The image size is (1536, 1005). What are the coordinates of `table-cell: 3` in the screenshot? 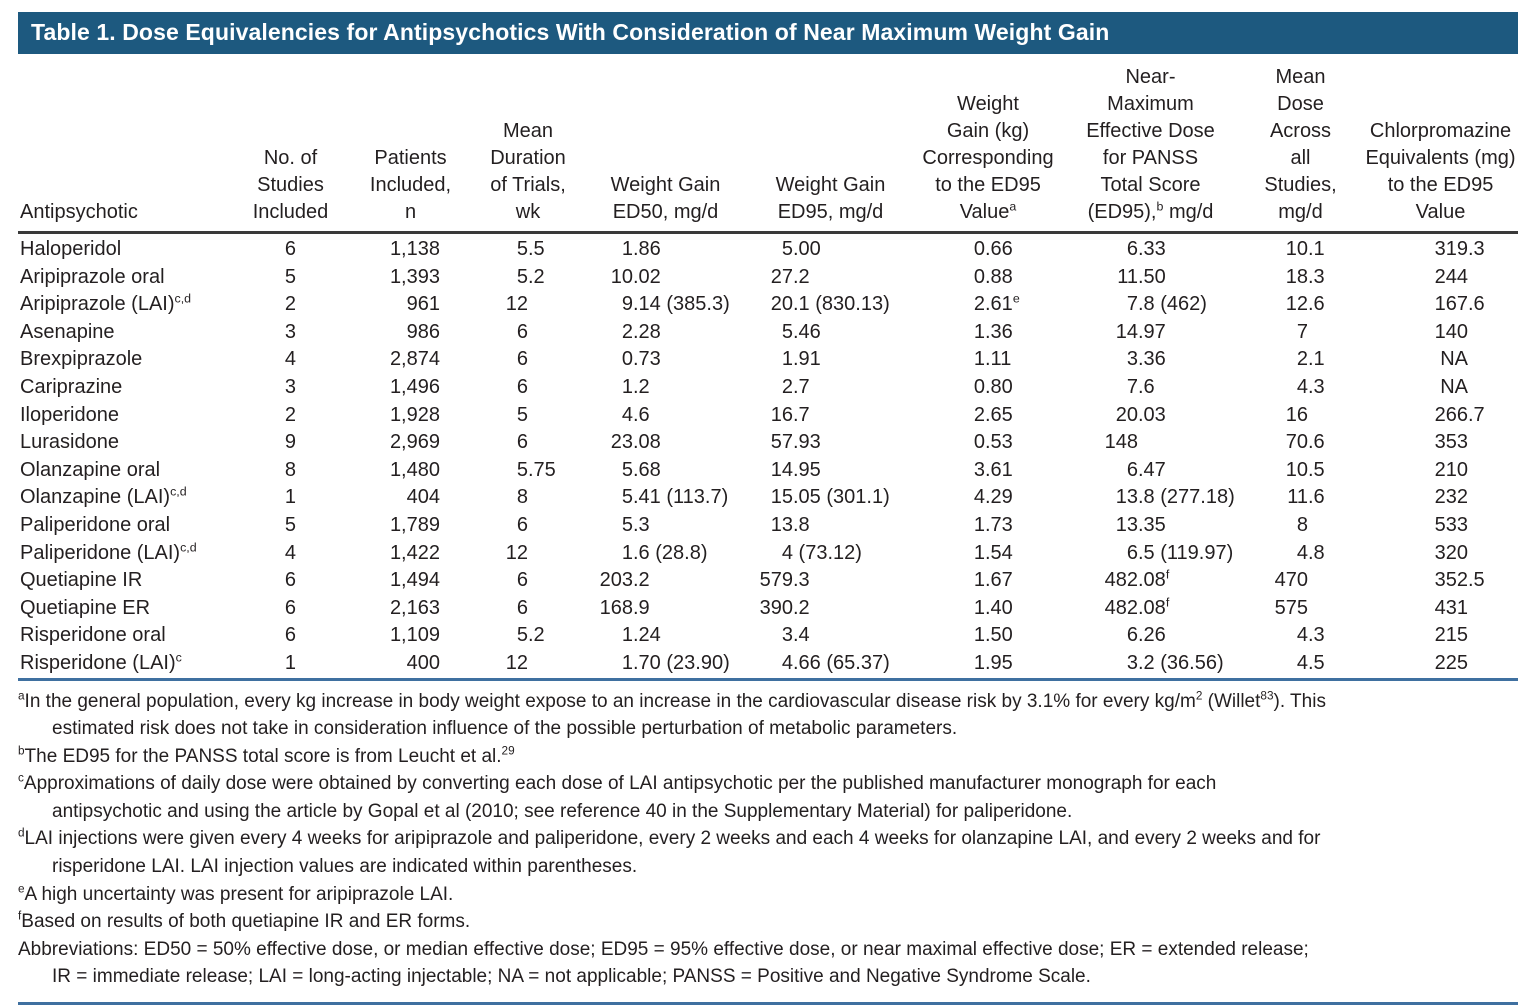 It's located at (290, 386).